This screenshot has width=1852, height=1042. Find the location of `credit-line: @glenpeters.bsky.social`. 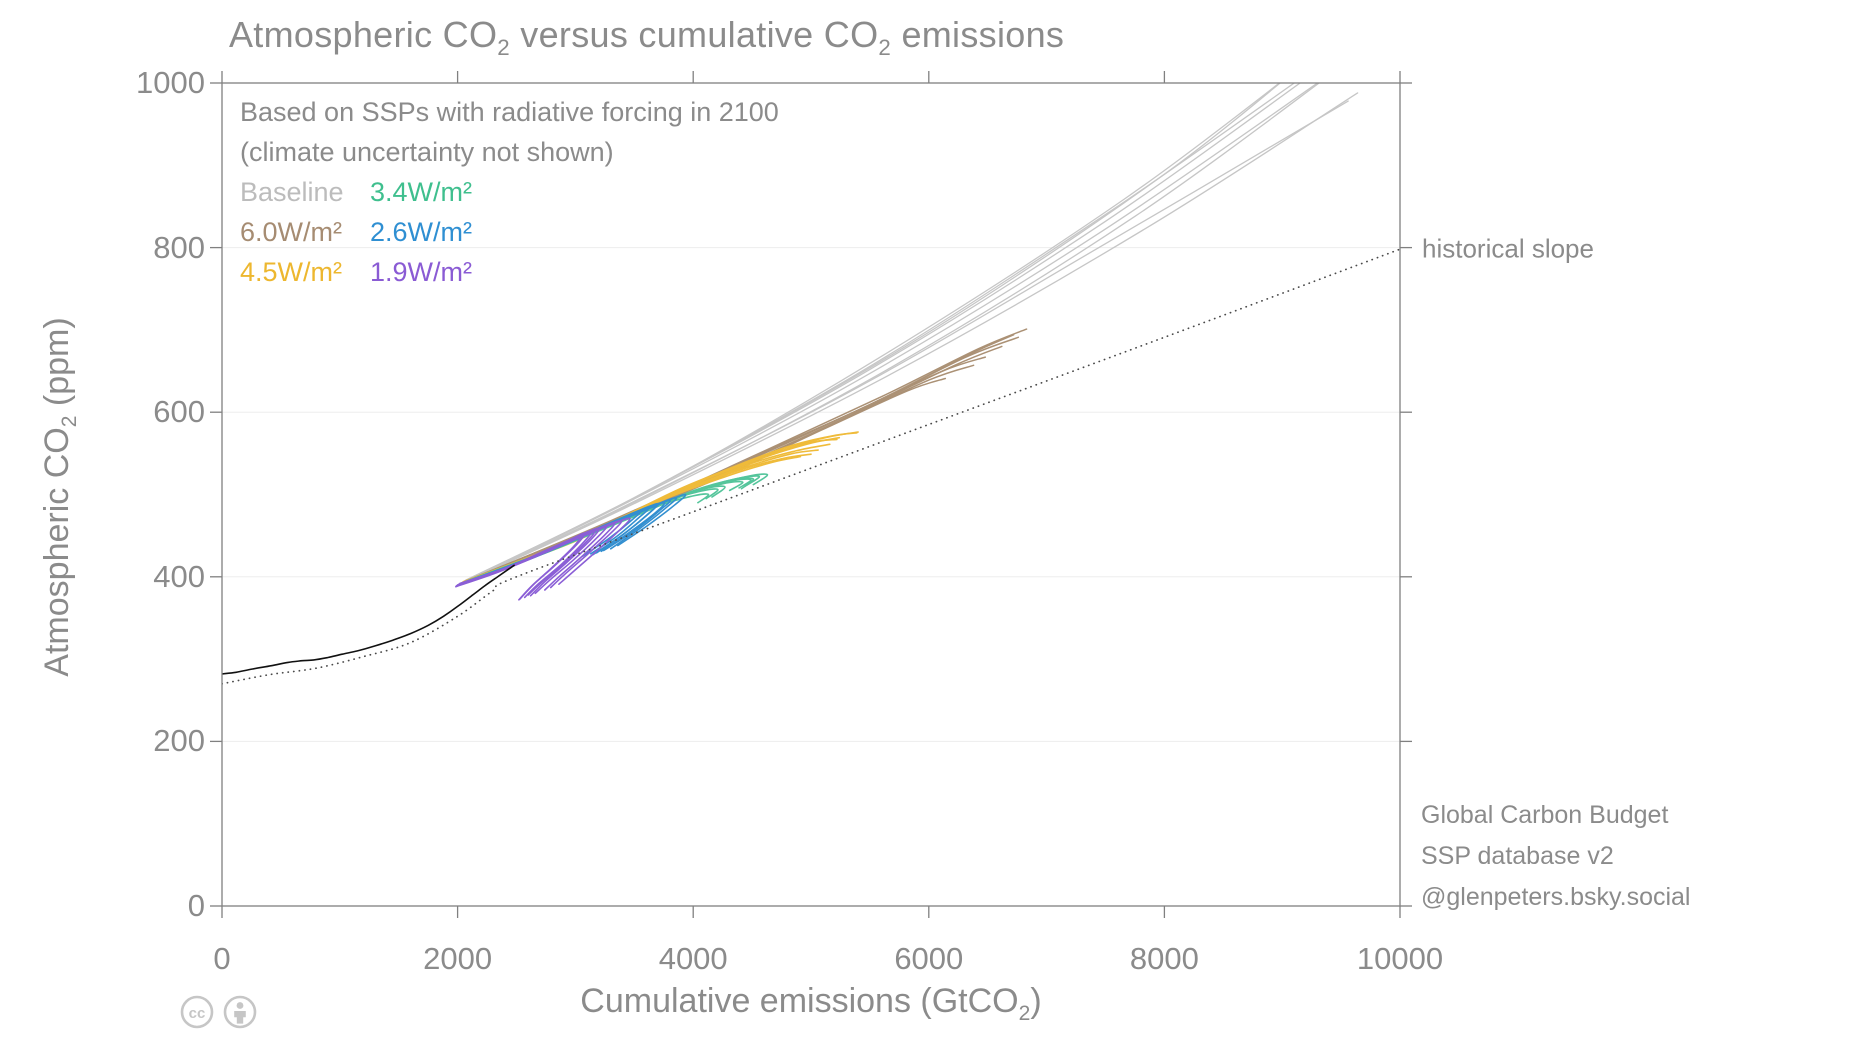

credit-line: @glenpeters.bsky.social is located at coordinates (1556, 897).